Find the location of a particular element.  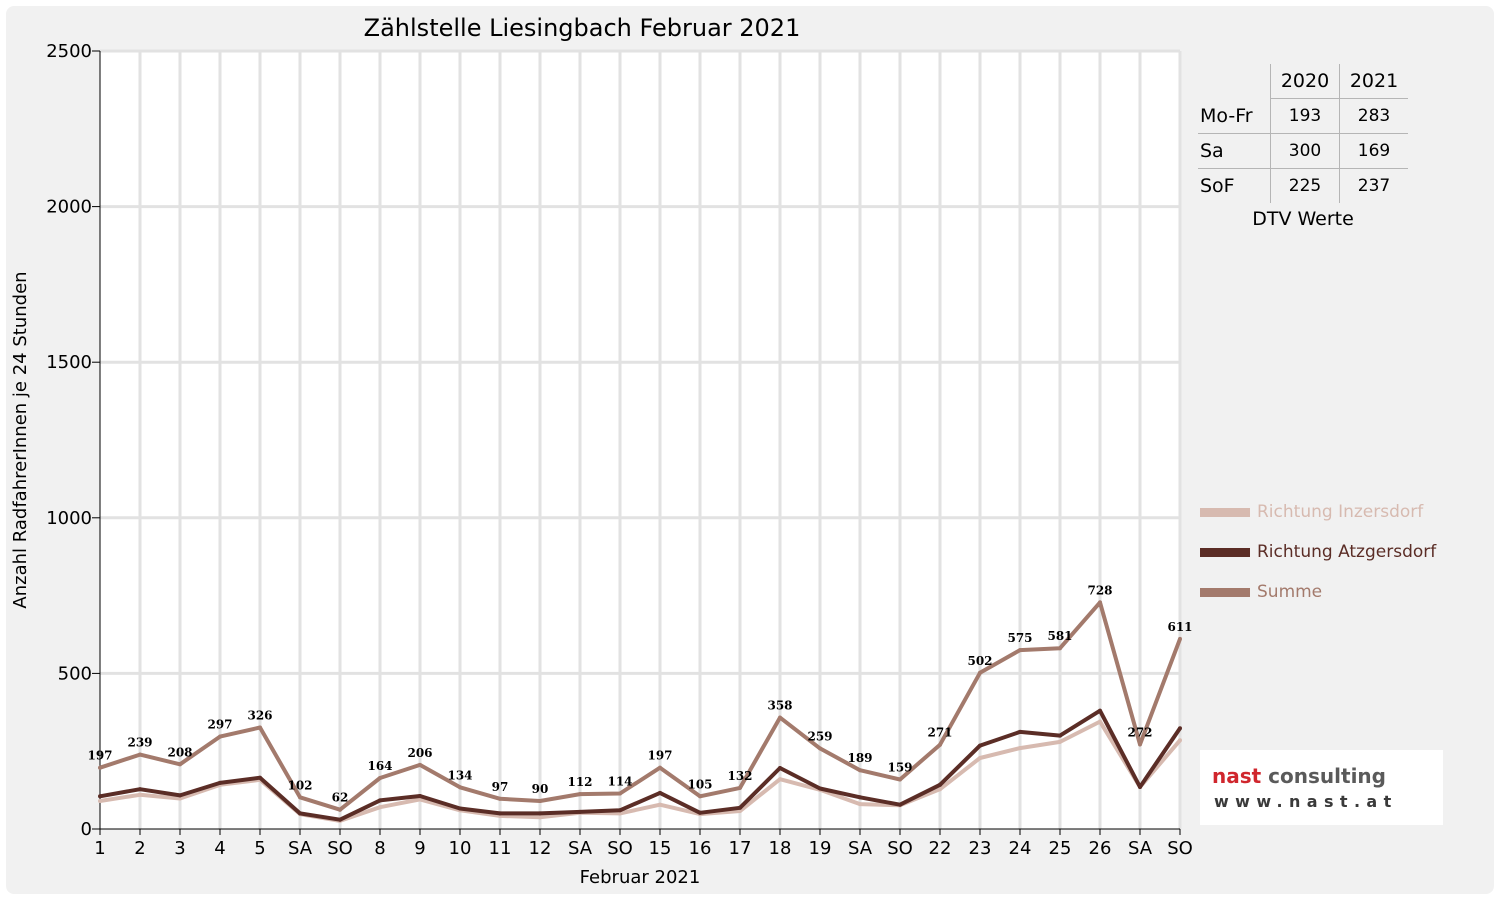

legend-label: Richtung Atzgersdorf is located at coordinates (1347, 552).